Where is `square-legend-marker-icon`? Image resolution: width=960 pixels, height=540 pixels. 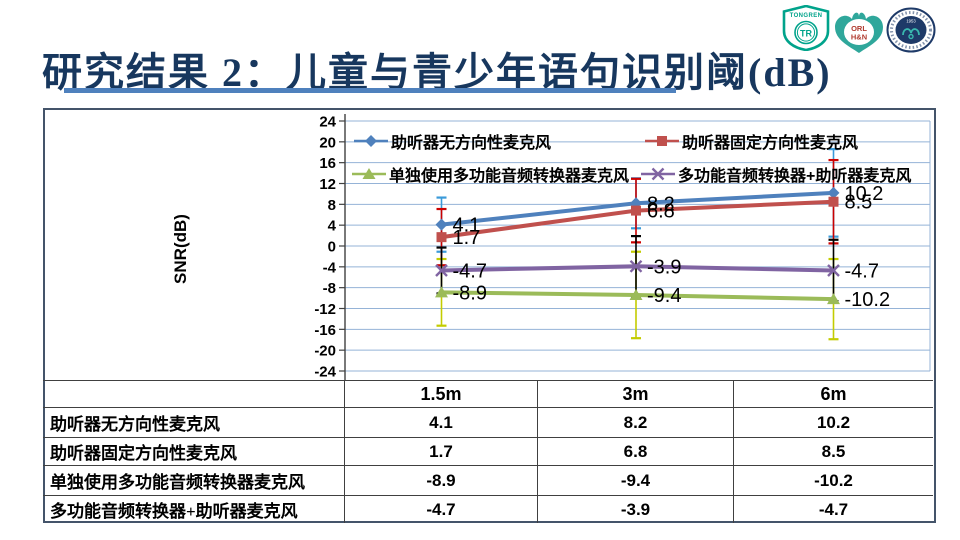
square-legend-marker-icon is located at coordinates (662, 141).